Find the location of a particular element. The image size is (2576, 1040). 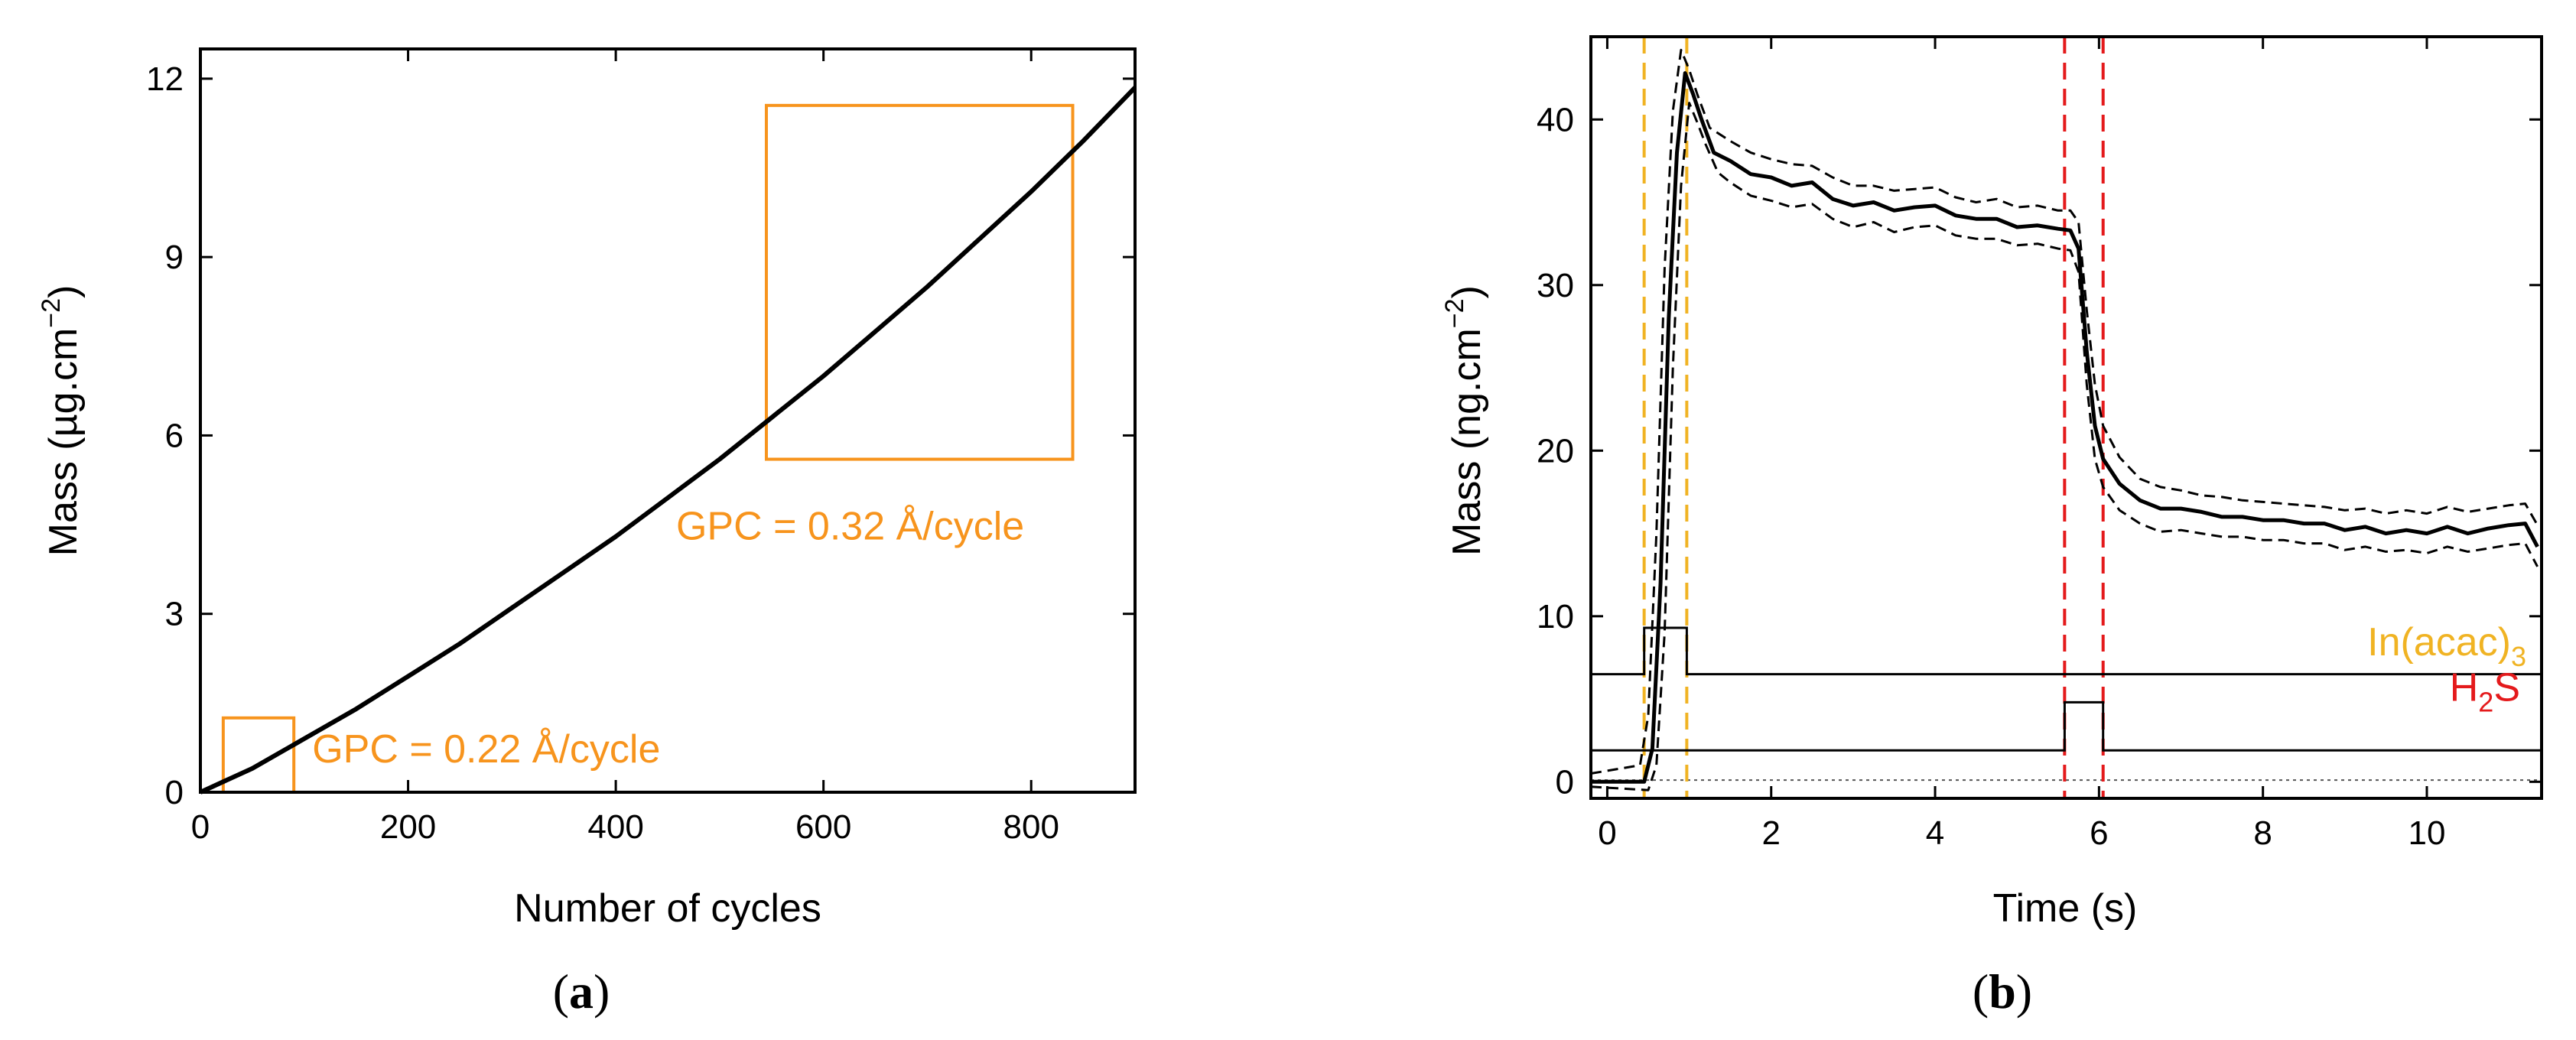

panel-a-y-tick-label: 9 is located at coordinates (174, 257).